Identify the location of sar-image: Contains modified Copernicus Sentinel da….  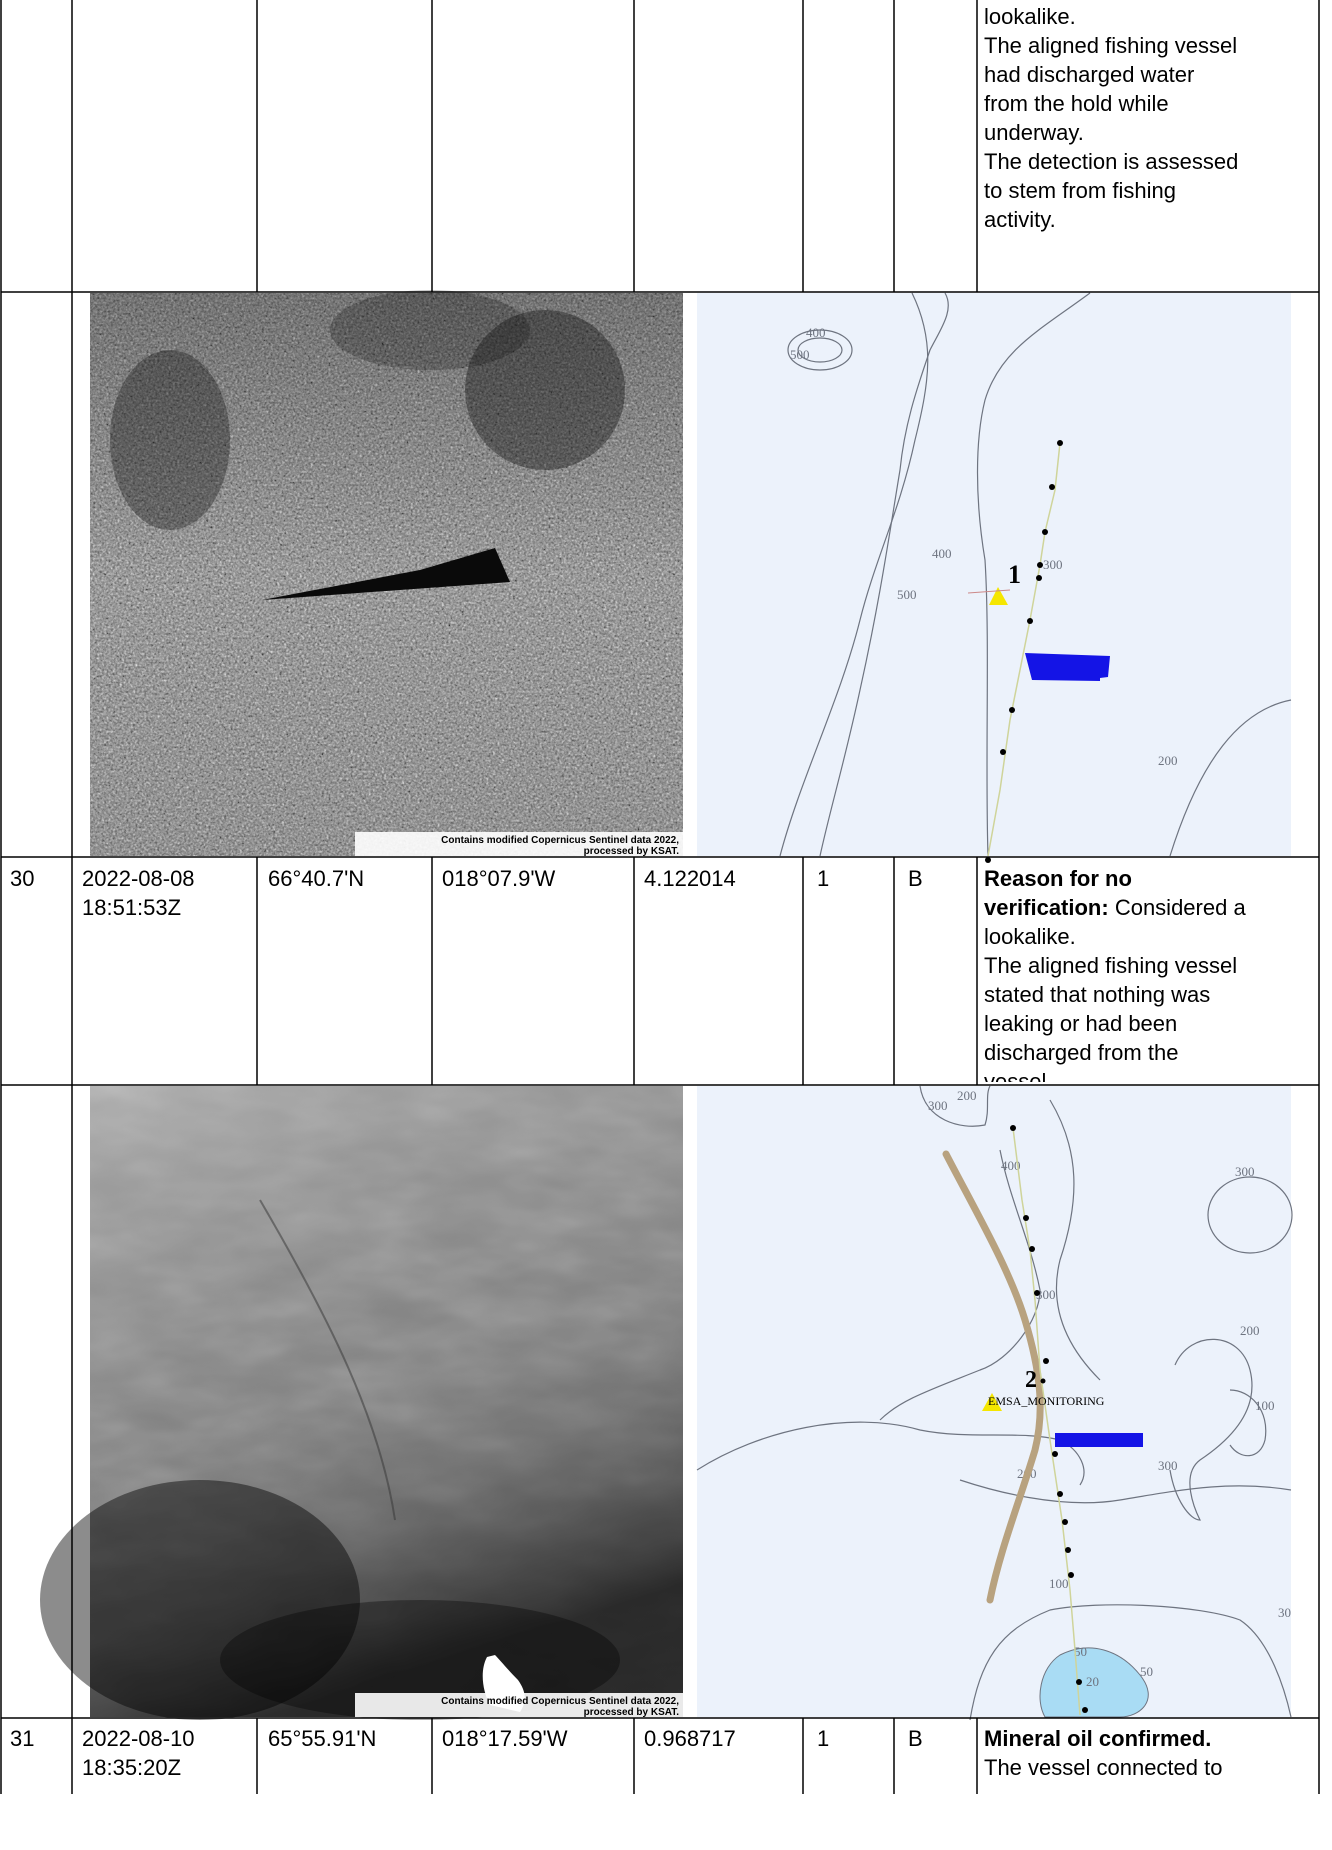
(386, 573).